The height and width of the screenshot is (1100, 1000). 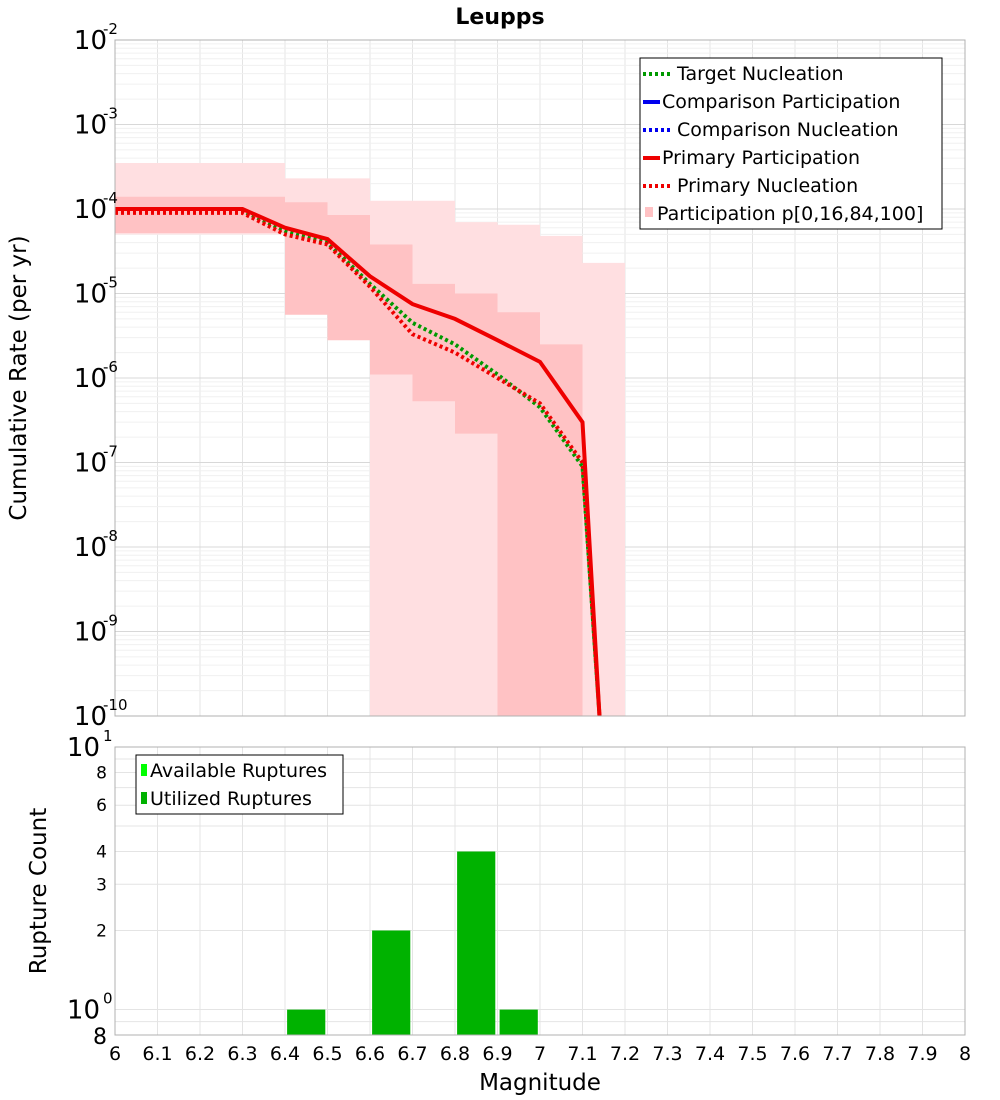 What do you see at coordinates (101, 885) in the screenshot?
I see `rupture-y-tick-minor: 3` at bounding box center [101, 885].